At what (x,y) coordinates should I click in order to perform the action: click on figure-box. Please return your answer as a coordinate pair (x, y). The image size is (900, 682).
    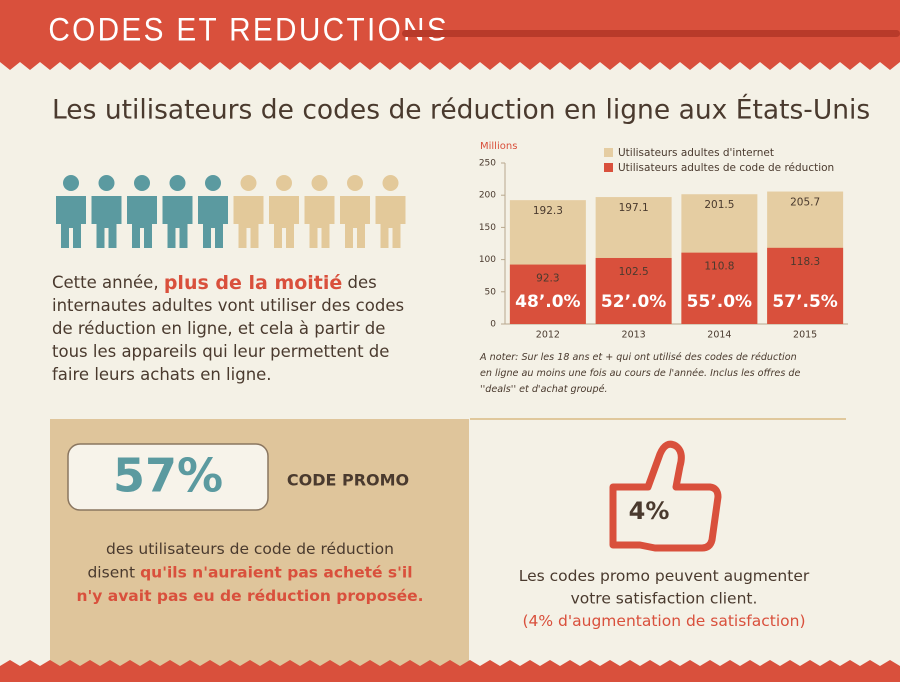
    Looking at the image, I should click on (168, 477).